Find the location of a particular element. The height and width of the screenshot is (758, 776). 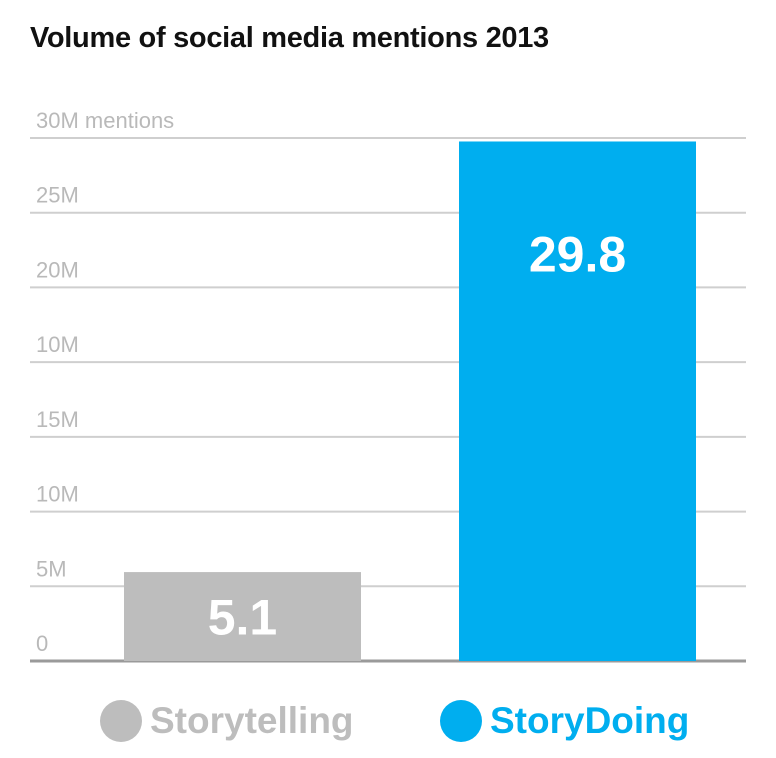

legend-label-storytelling: Storytelling is located at coordinates (252, 720).